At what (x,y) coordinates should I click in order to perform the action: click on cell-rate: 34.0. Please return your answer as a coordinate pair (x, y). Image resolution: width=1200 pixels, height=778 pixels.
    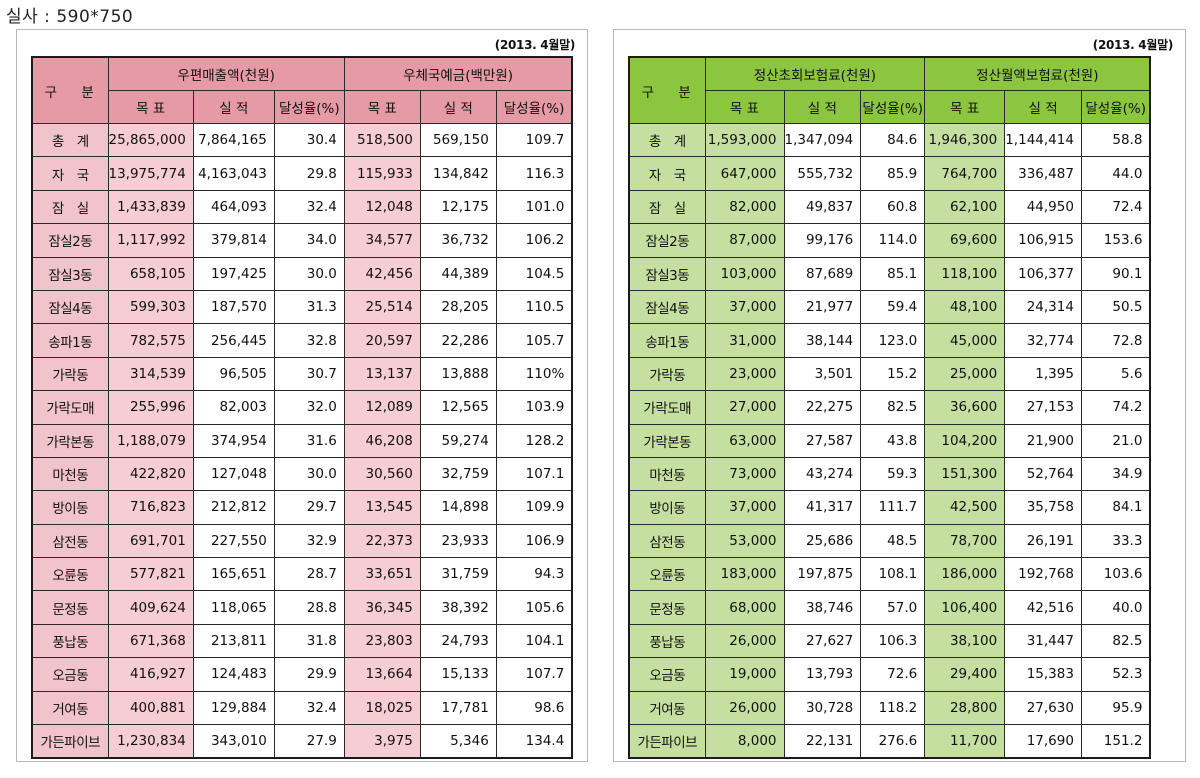
    Looking at the image, I should click on (309, 240).